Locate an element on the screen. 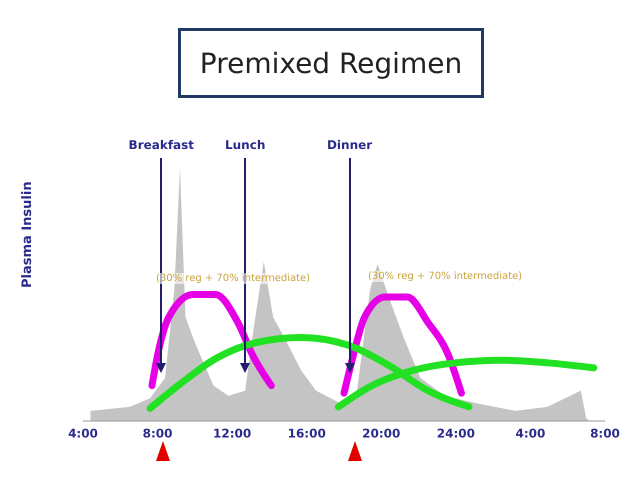 This screenshot has width=638, height=479. x-tick-label: 20:00 is located at coordinates (381, 433).